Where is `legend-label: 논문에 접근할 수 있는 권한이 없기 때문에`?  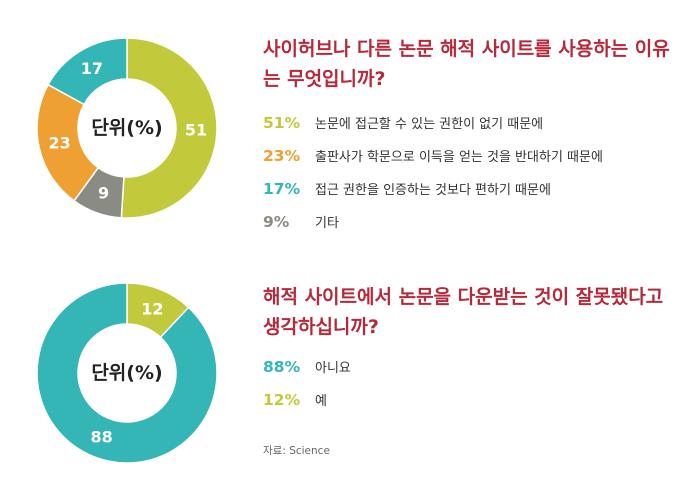 legend-label: 논문에 접근할 수 있는 권한이 없기 때문에 is located at coordinates (429, 124).